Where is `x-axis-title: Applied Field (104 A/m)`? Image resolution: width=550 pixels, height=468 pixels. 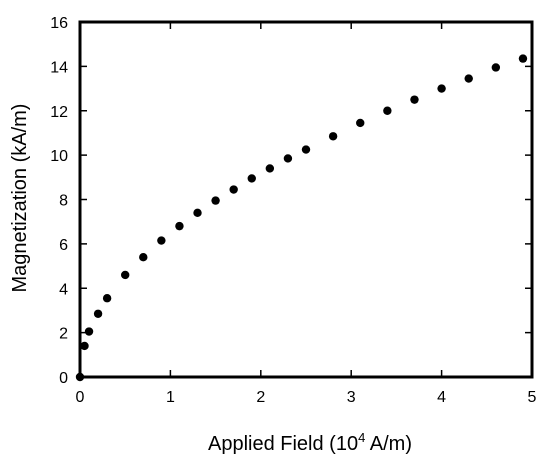 x-axis-title: Applied Field (104 A/m) is located at coordinates (310, 442).